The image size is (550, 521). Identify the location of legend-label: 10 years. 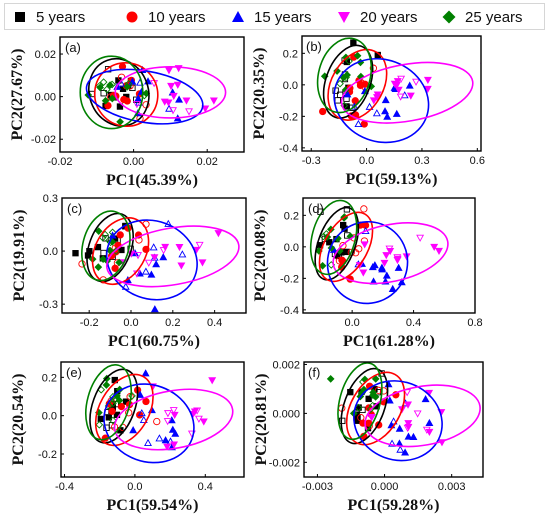
(177, 17).